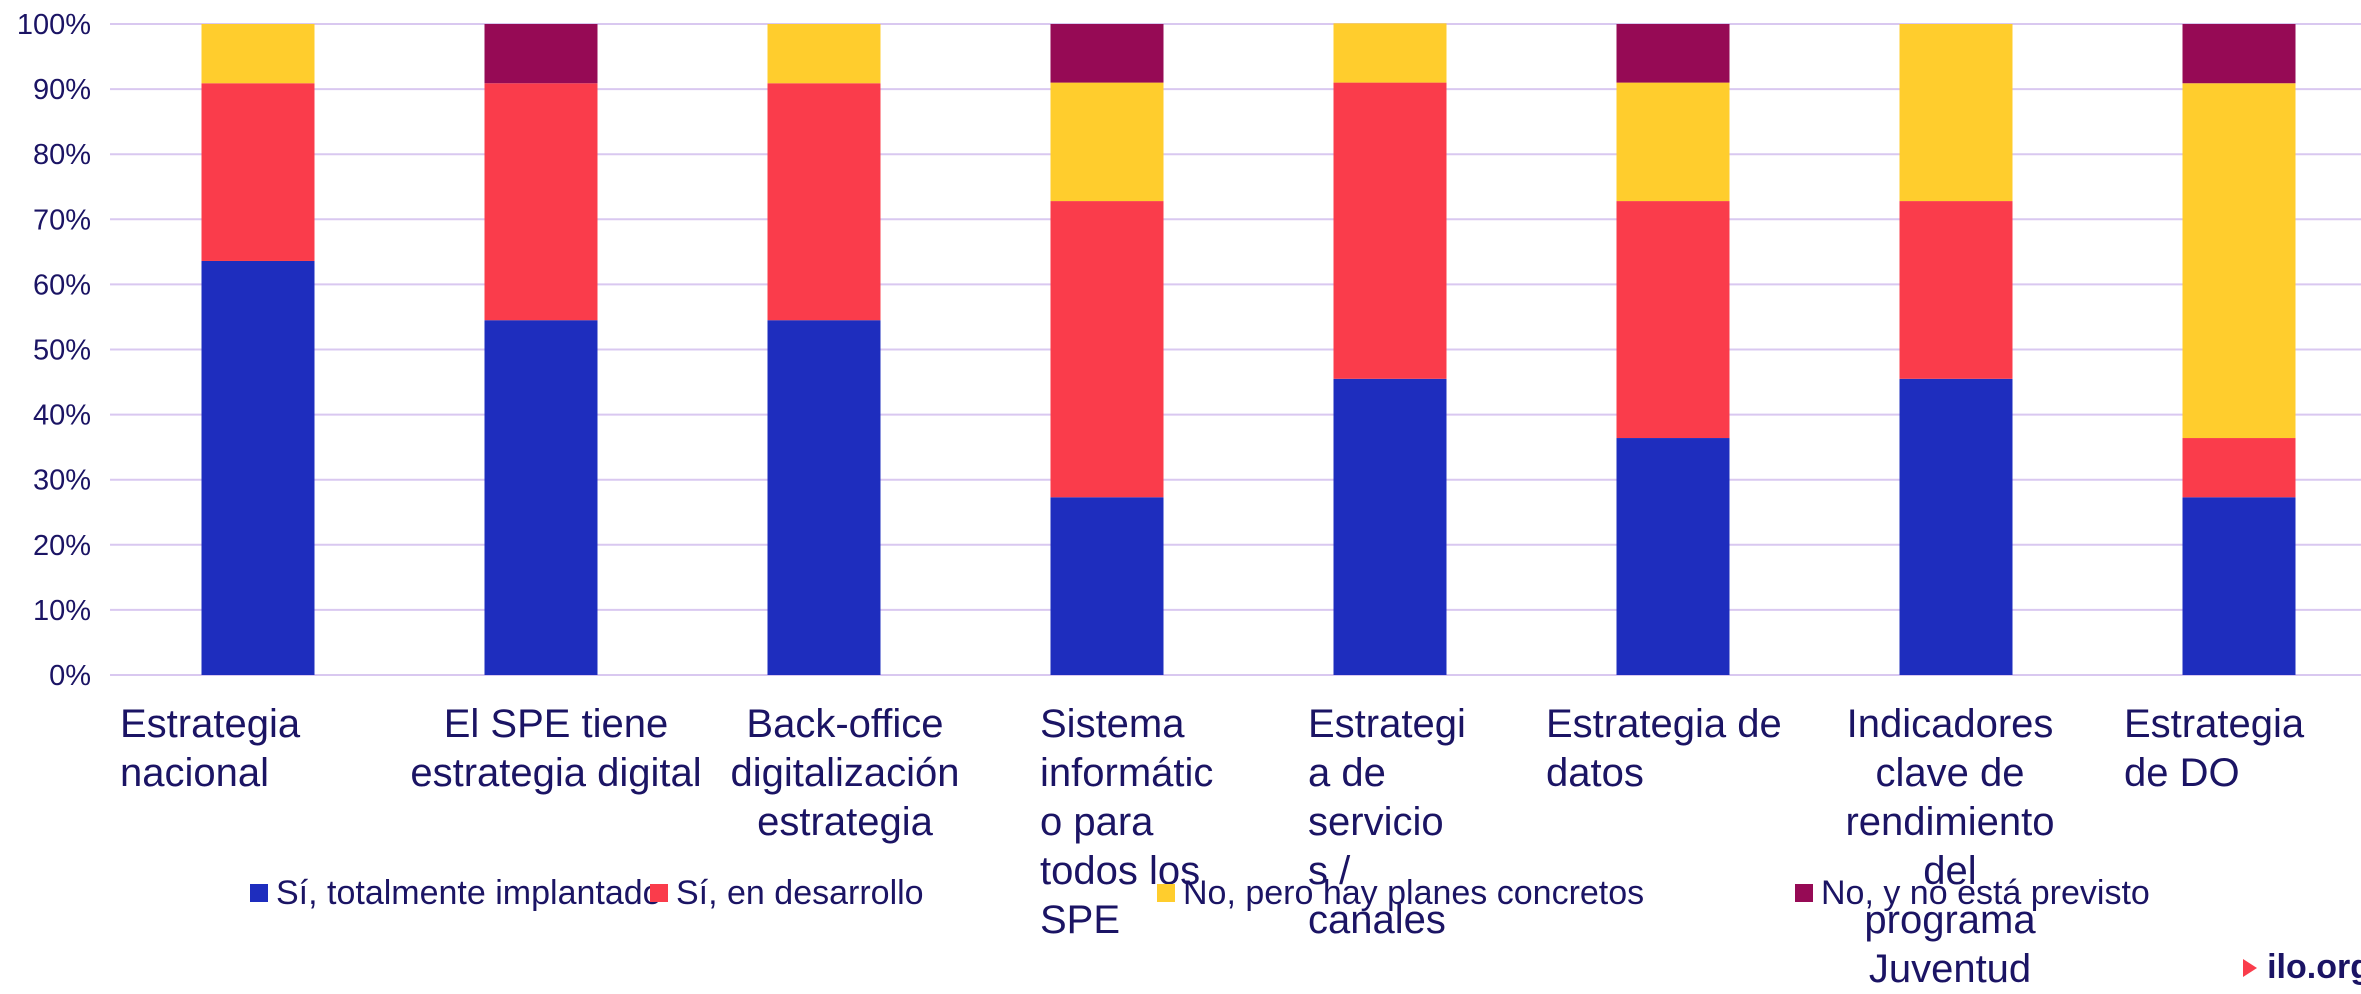 The height and width of the screenshot is (994, 2361). I want to click on brand-mark: ilo.org, so click(2302, 967).